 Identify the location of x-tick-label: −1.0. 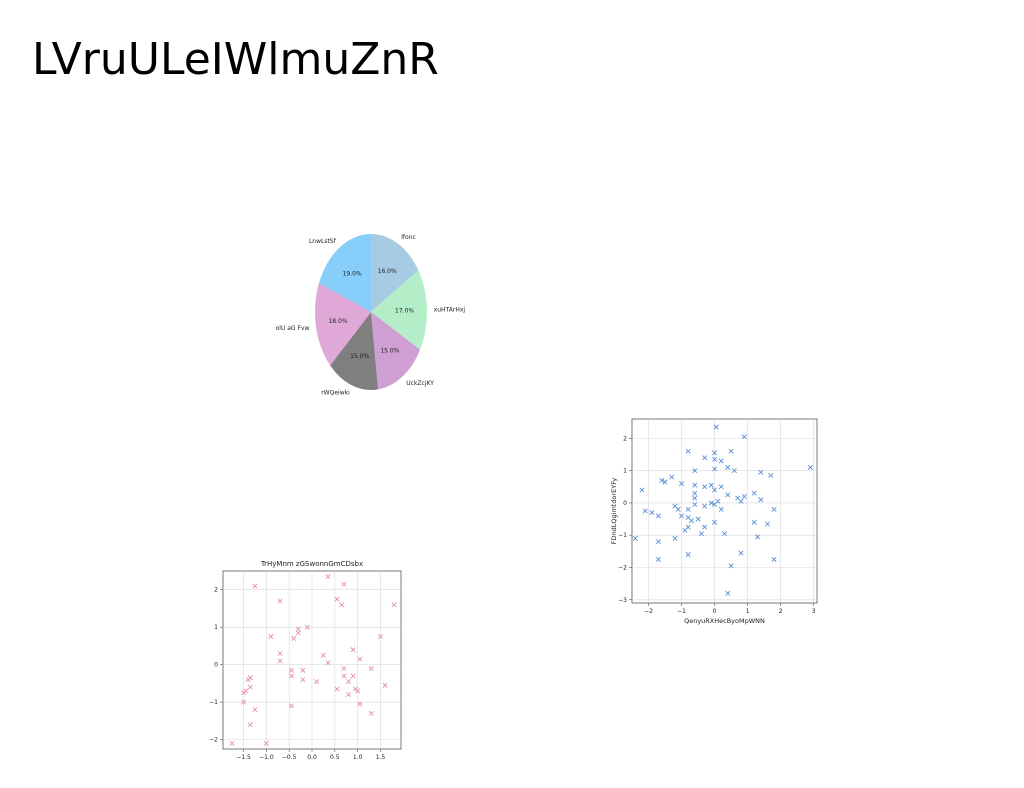
(266, 757).